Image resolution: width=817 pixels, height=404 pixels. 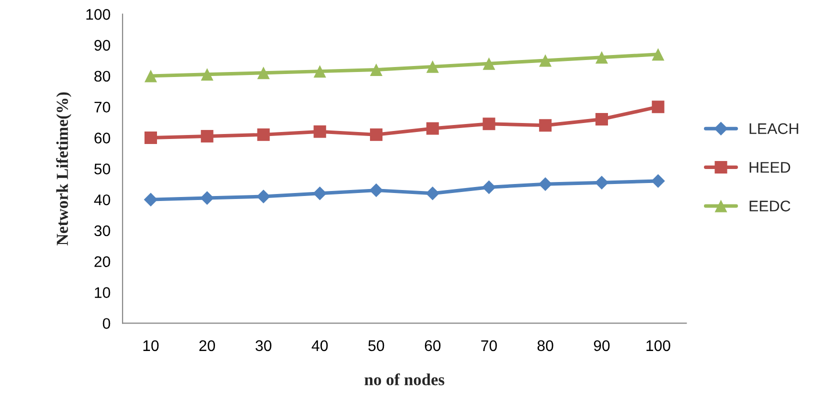 I want to click on y-tick-label: 60, so click(x=102, y=138).